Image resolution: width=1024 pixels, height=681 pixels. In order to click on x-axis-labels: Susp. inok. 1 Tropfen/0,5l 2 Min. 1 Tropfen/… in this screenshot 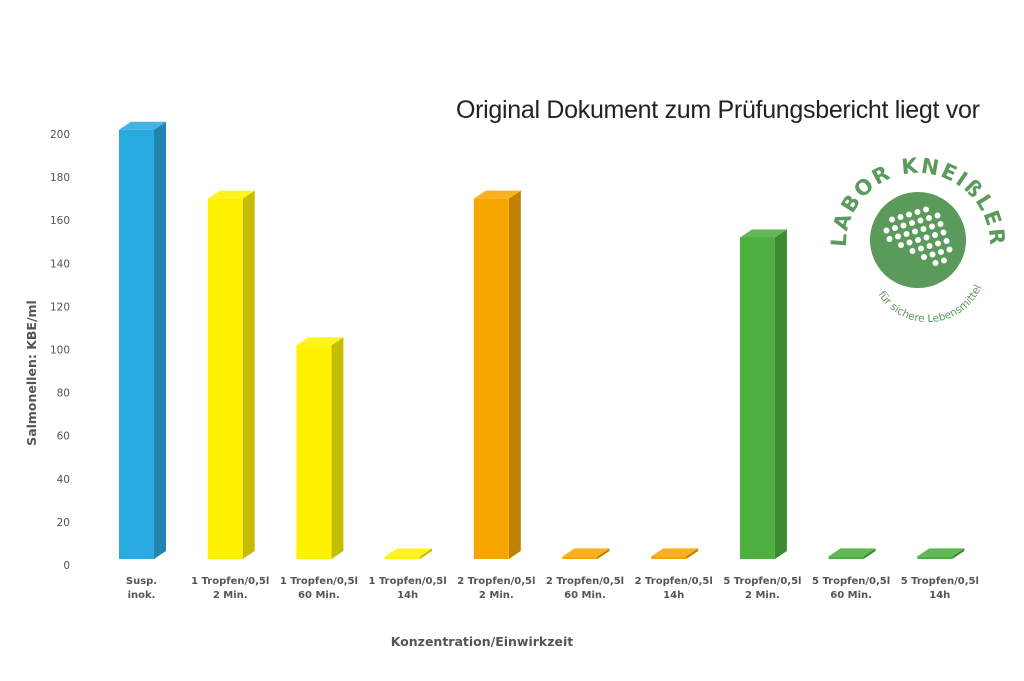, I will do `click(552, 588)`.